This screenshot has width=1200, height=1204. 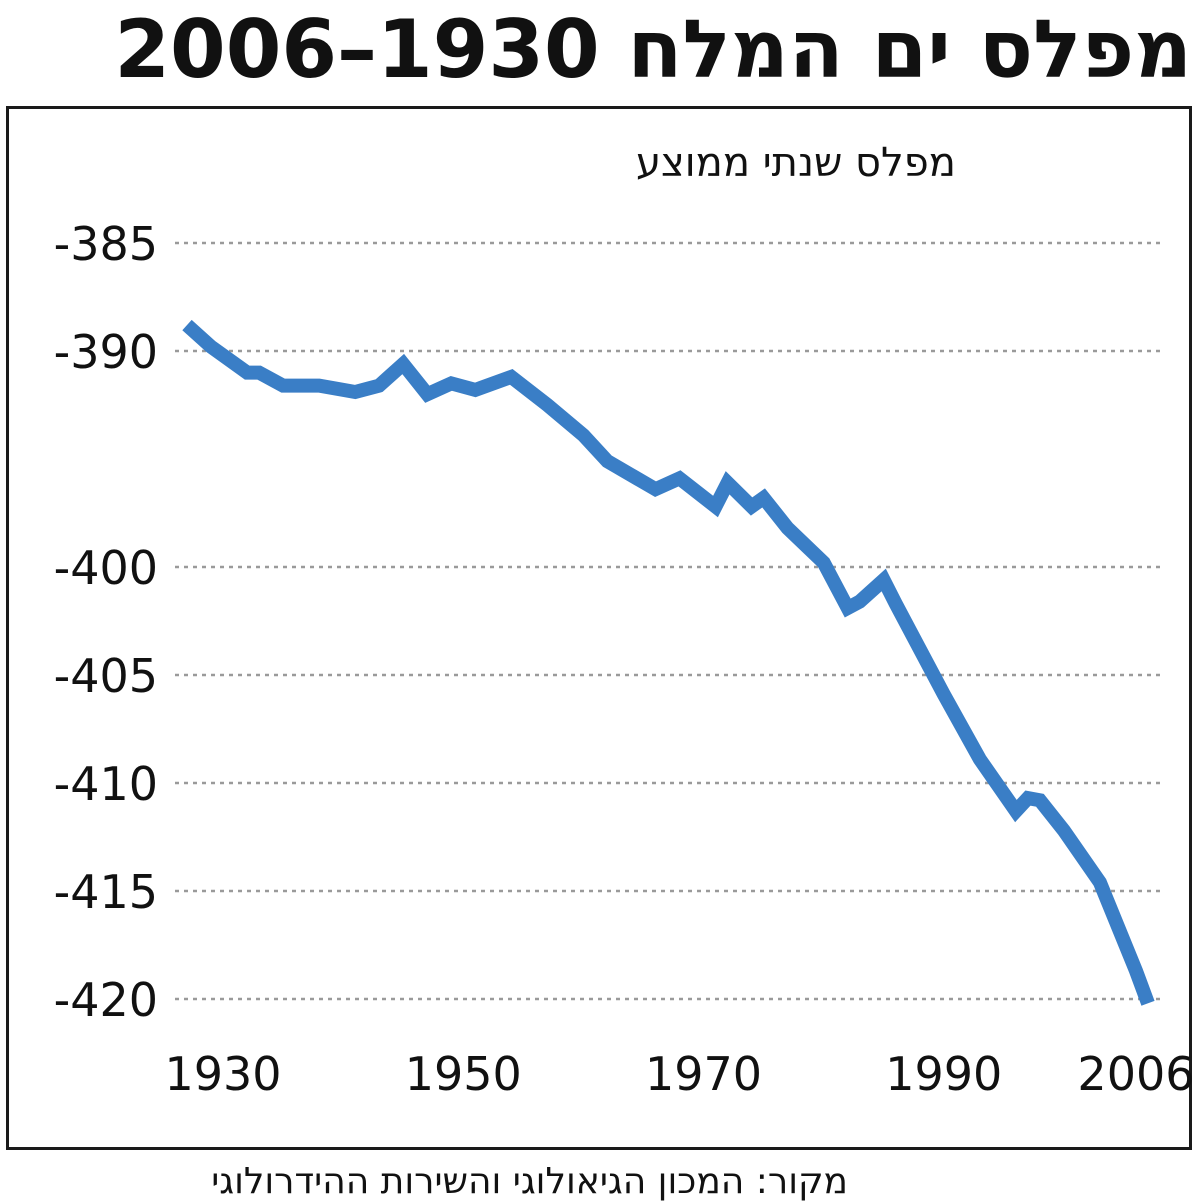 I want to click on y-axis-tick-labels: -385 -390 -400 -405 -410 -415 -420, so click(x=106, y=622).